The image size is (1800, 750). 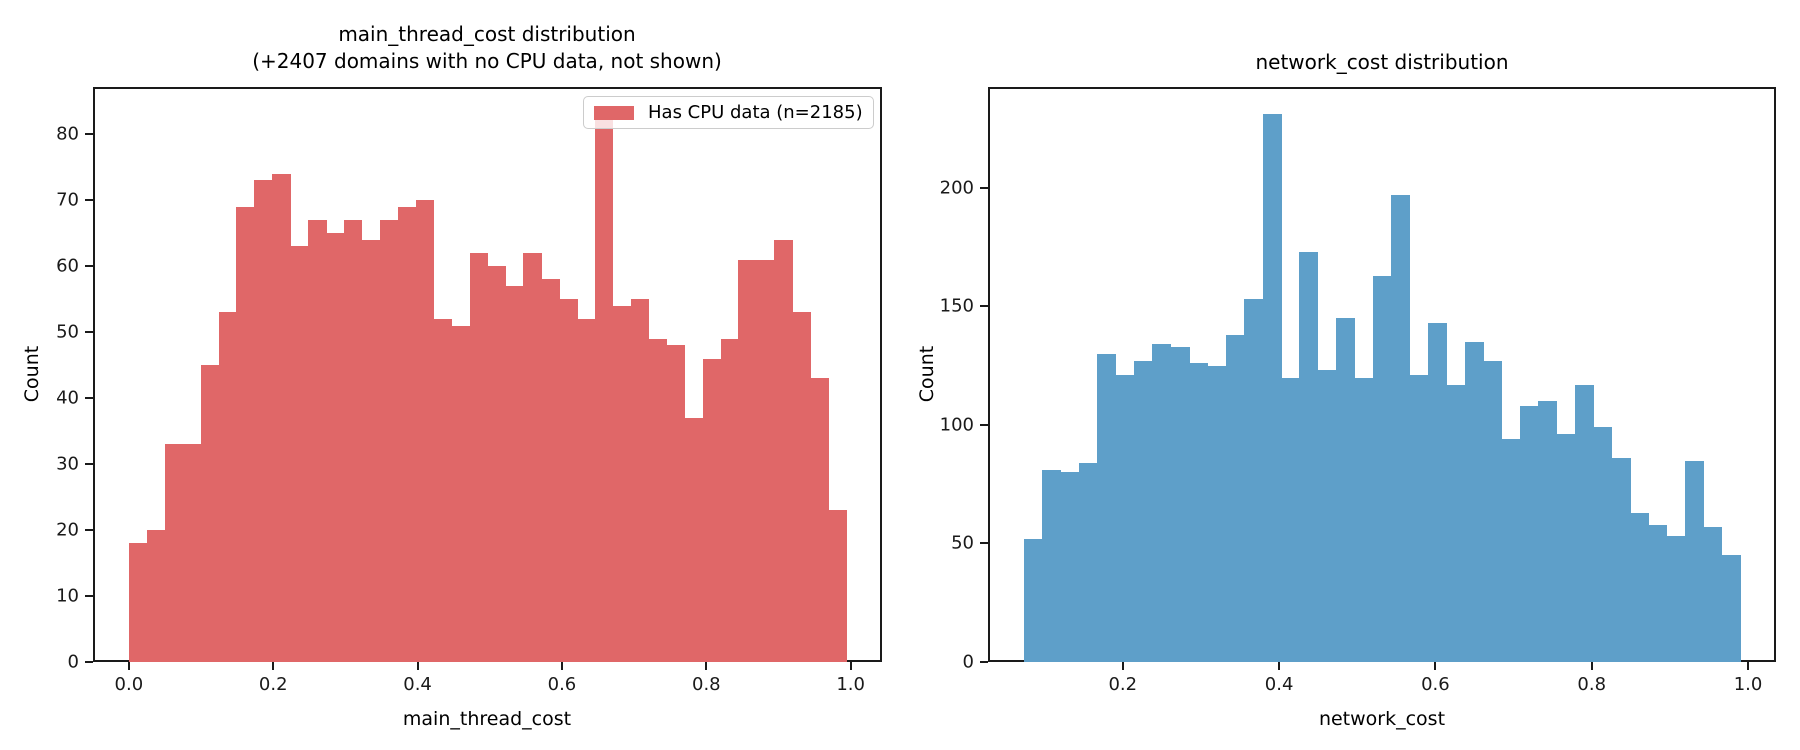 I want to click on y-tick-label: 150, so click(x=956, y=306).